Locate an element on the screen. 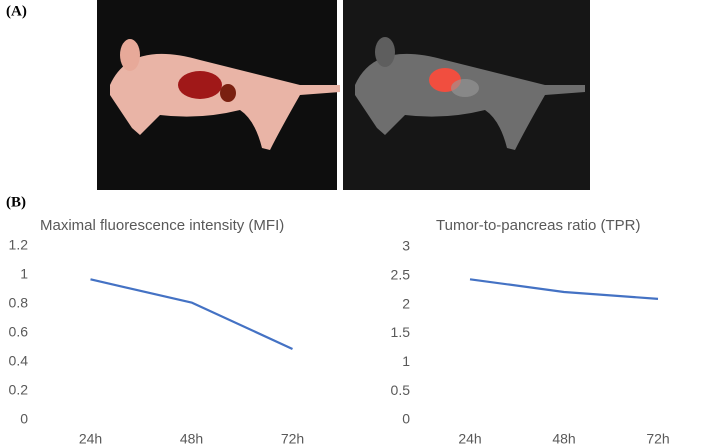 The height and width of the screenshot is (448, 708). y-tick-label: 0.8 is located at coordinates (19, 303).